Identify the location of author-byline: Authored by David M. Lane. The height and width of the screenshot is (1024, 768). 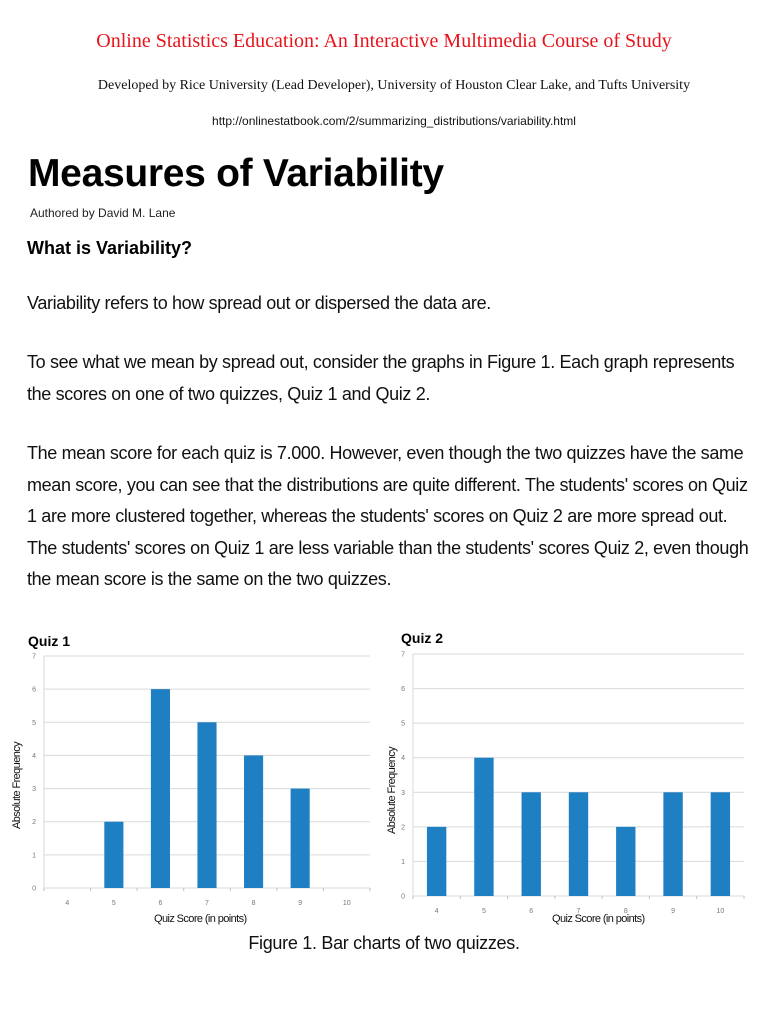
(103, 213).